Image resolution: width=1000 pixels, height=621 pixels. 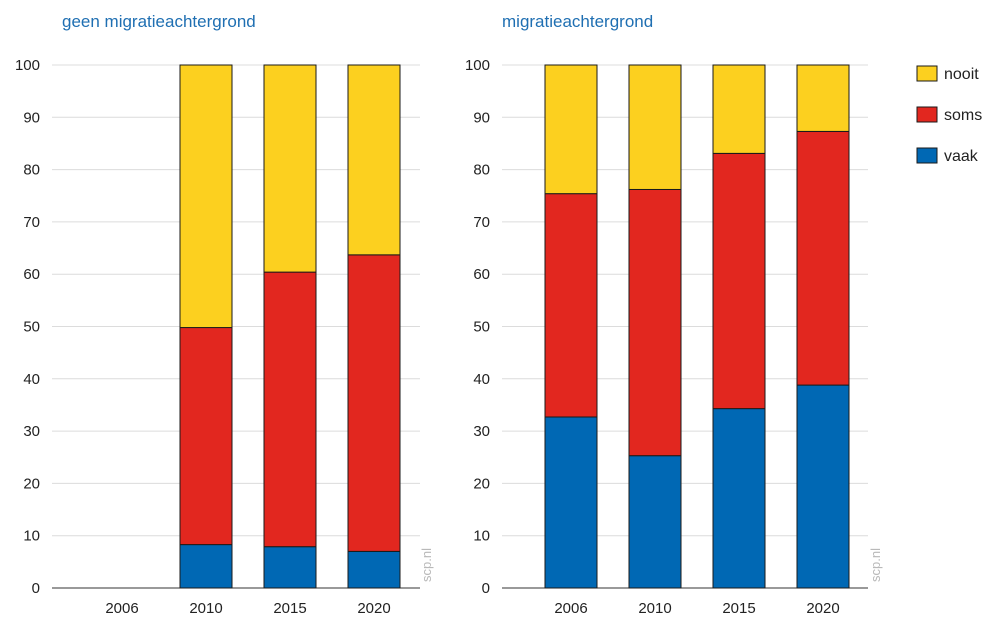 I want to click on legend-label-vaak: vaak, so click(x=961, y=156).